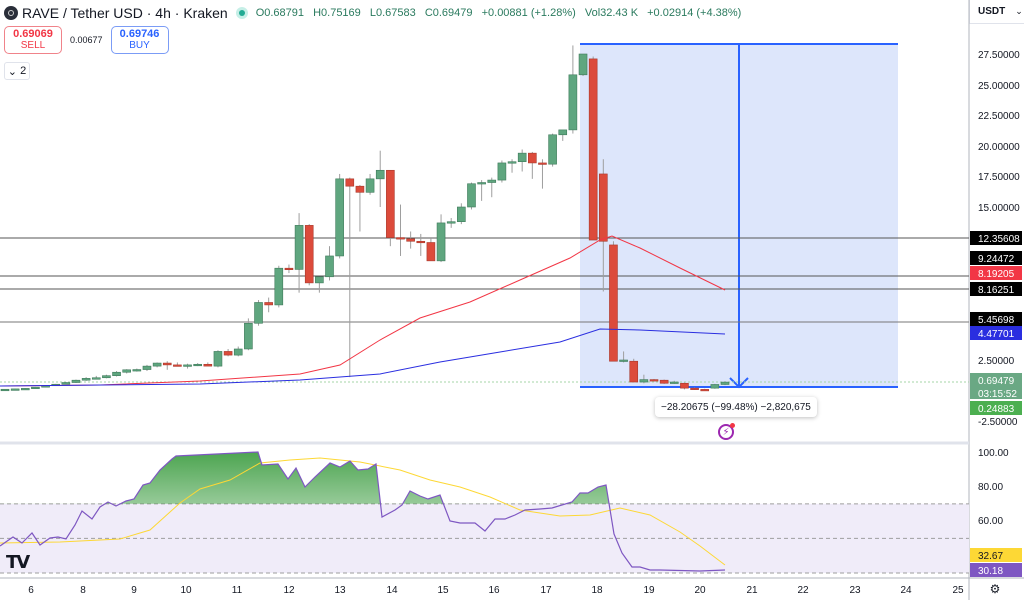 The width and height of the screenshot is (1024, 600). What do you see at coordinates (11, 13) in the screenshot?
I see `rave-logo-icon` at bounding box center [11, 13].